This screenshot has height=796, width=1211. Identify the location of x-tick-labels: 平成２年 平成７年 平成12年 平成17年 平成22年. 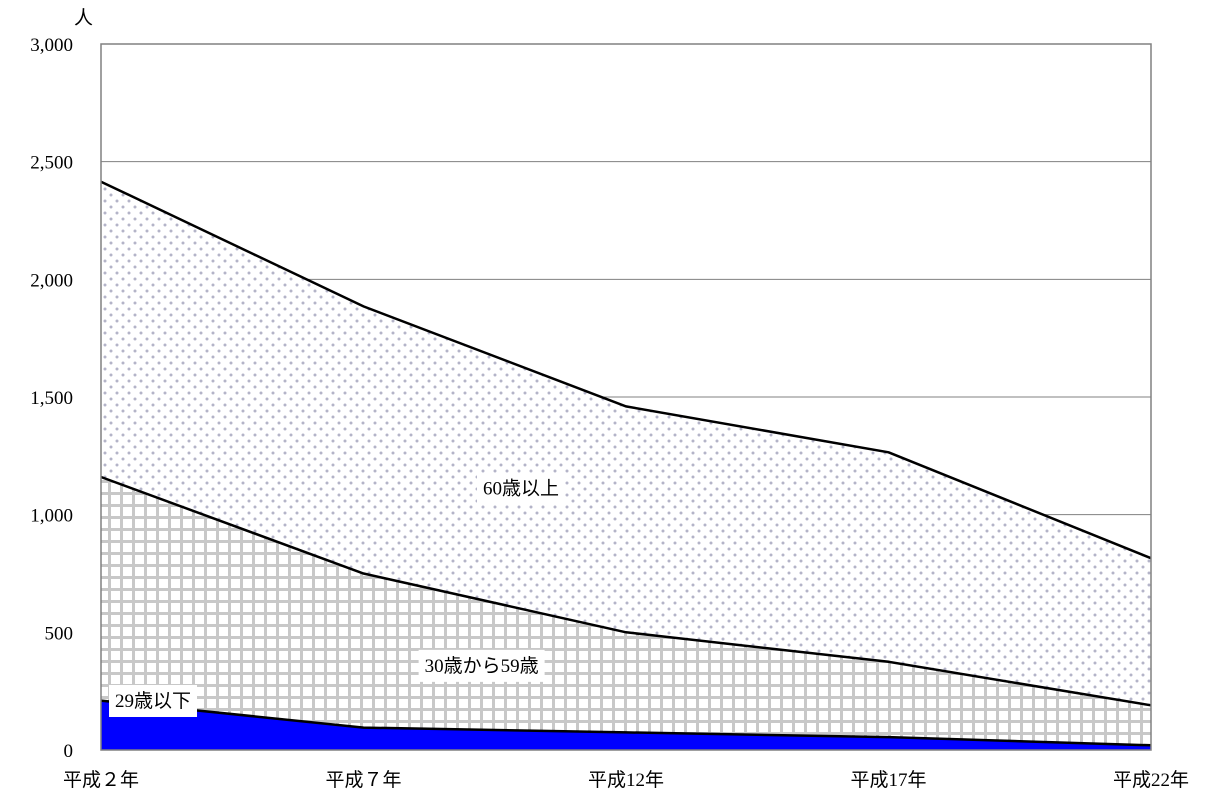
(626, 780).